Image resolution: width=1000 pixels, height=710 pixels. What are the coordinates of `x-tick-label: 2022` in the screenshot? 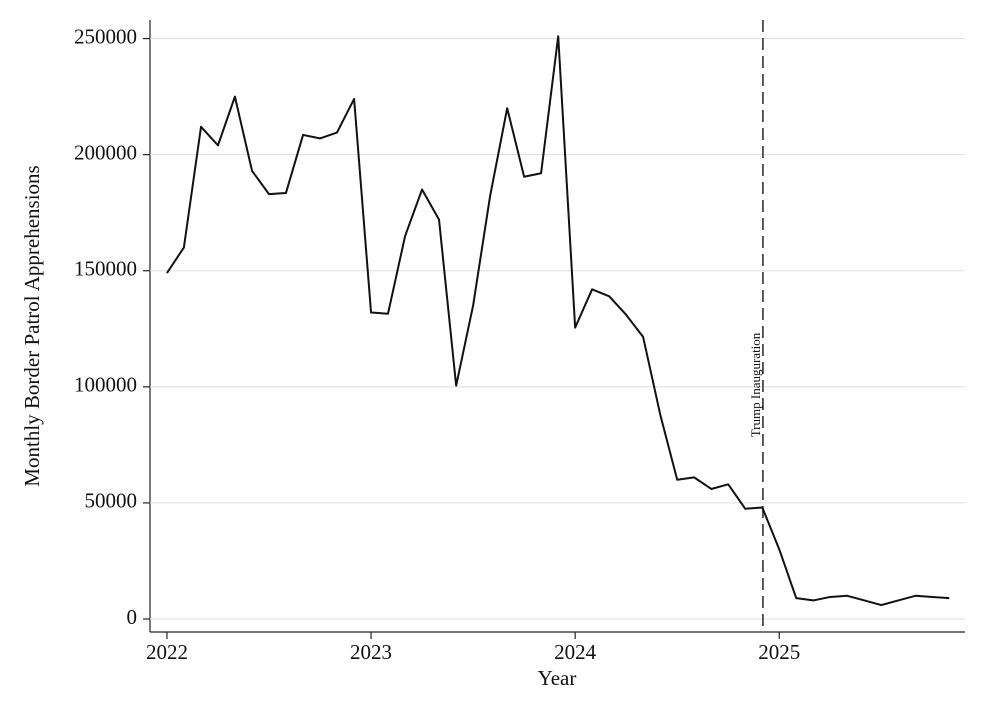 It's located at (167, 652).